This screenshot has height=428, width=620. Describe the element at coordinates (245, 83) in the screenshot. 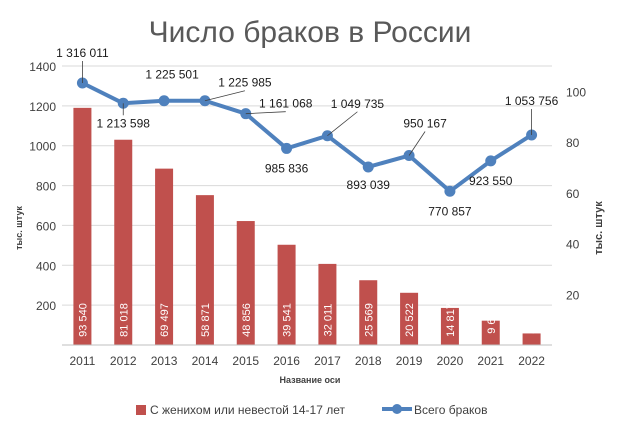

I see `line-data-label: 1 225 985` at that location.